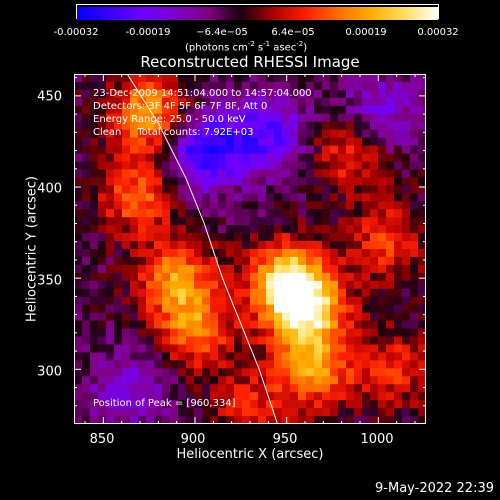  What do you see at coordinates (164, 403) in the screenshot?
I see `peak-position-text: Position of Peak = [960,334]` at bounding box center [164, 403].